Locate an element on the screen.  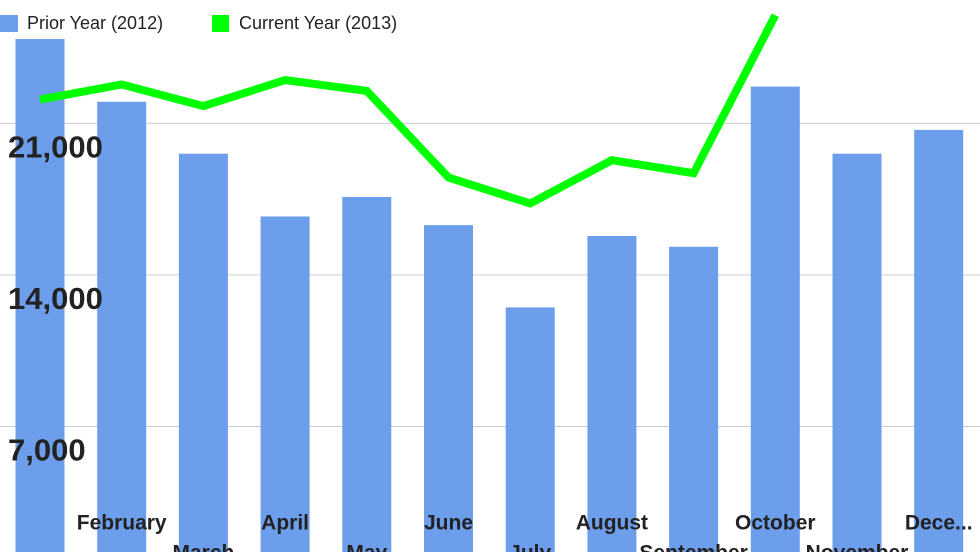
x-tick-label: September is located at coordinates (693, 547).